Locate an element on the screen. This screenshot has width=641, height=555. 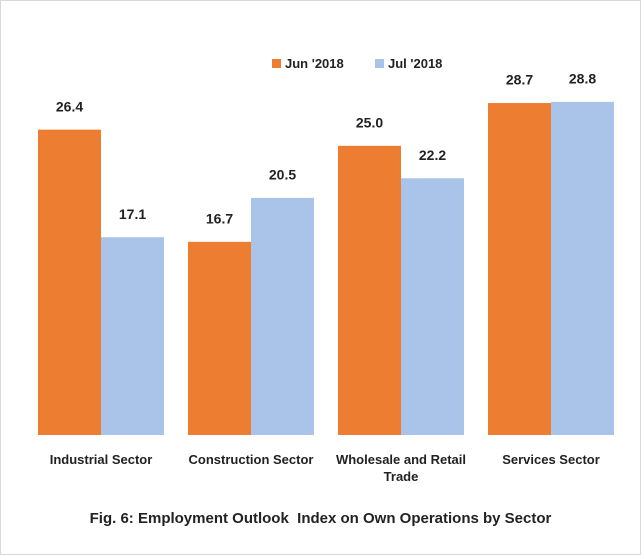
value-label: 26.4 is located at coordinates (69, 106).